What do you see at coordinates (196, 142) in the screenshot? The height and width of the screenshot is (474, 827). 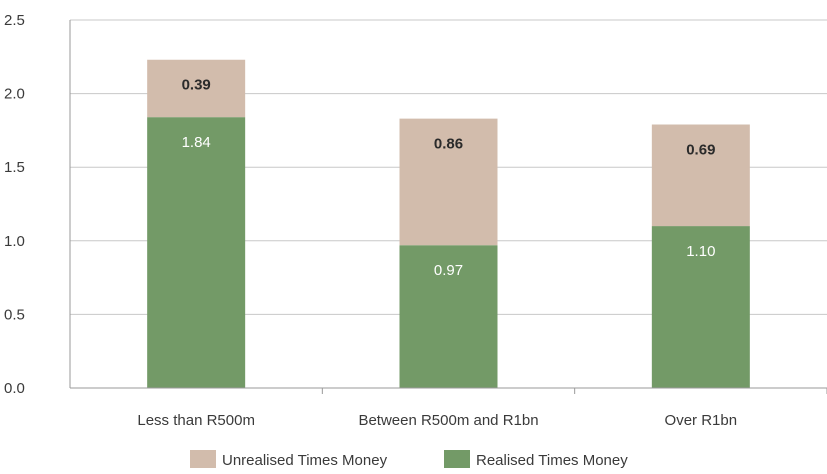 I see `data-label-realised: 1.84` at bounding box center [196, 142].